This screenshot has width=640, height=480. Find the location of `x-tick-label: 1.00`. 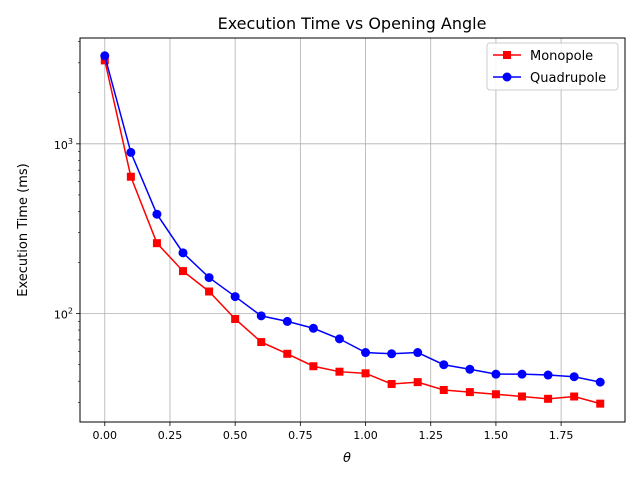

x-tick-label: 1.00 is located at coordinates (365, 435).